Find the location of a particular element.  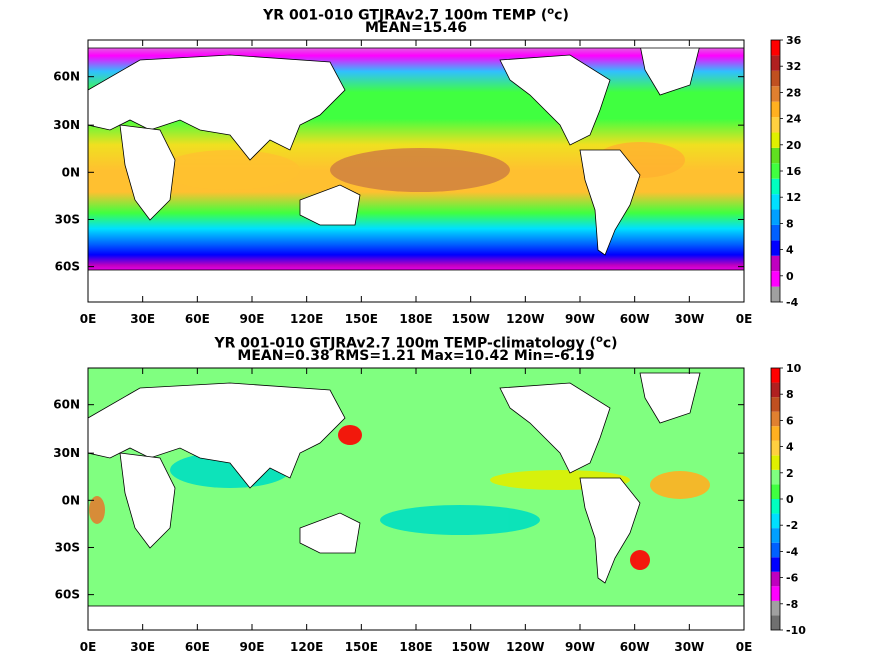

x-tick-label: 30E is located at coordinates (142, 647).